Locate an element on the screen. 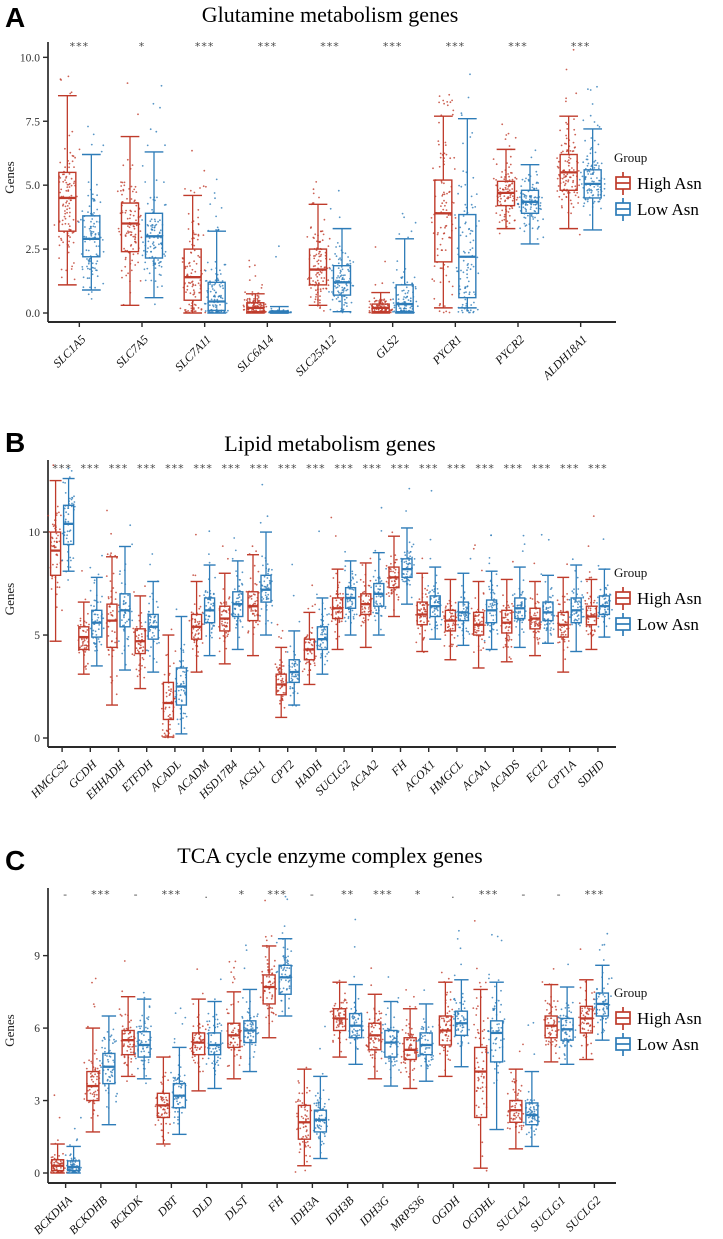 The image size is (723, 1239). y-tick-label: 7.5 is located at coordinates (33, 122).